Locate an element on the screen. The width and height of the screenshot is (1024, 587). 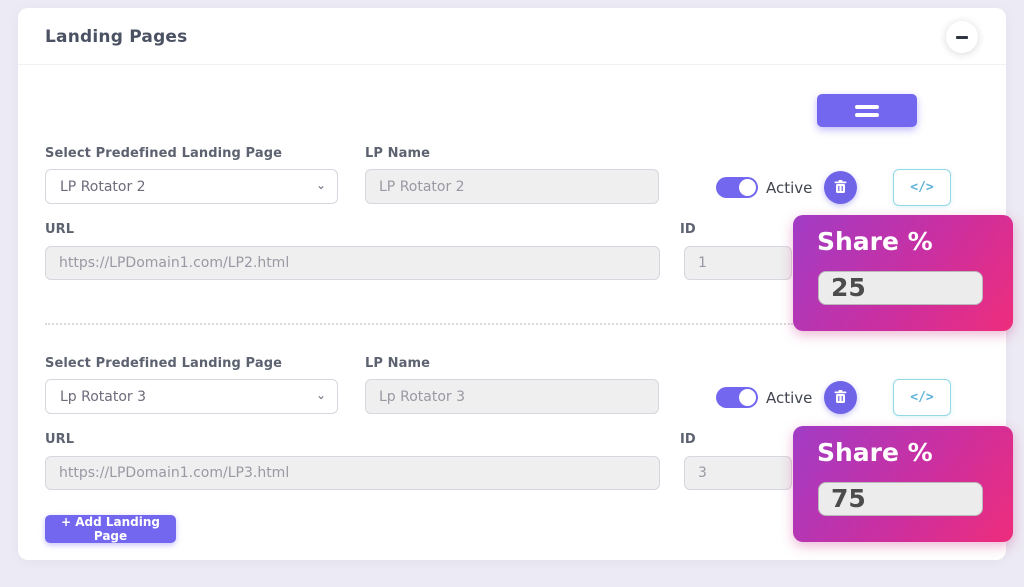
card-header: Landing Pages is located at coordinates (512, 36).